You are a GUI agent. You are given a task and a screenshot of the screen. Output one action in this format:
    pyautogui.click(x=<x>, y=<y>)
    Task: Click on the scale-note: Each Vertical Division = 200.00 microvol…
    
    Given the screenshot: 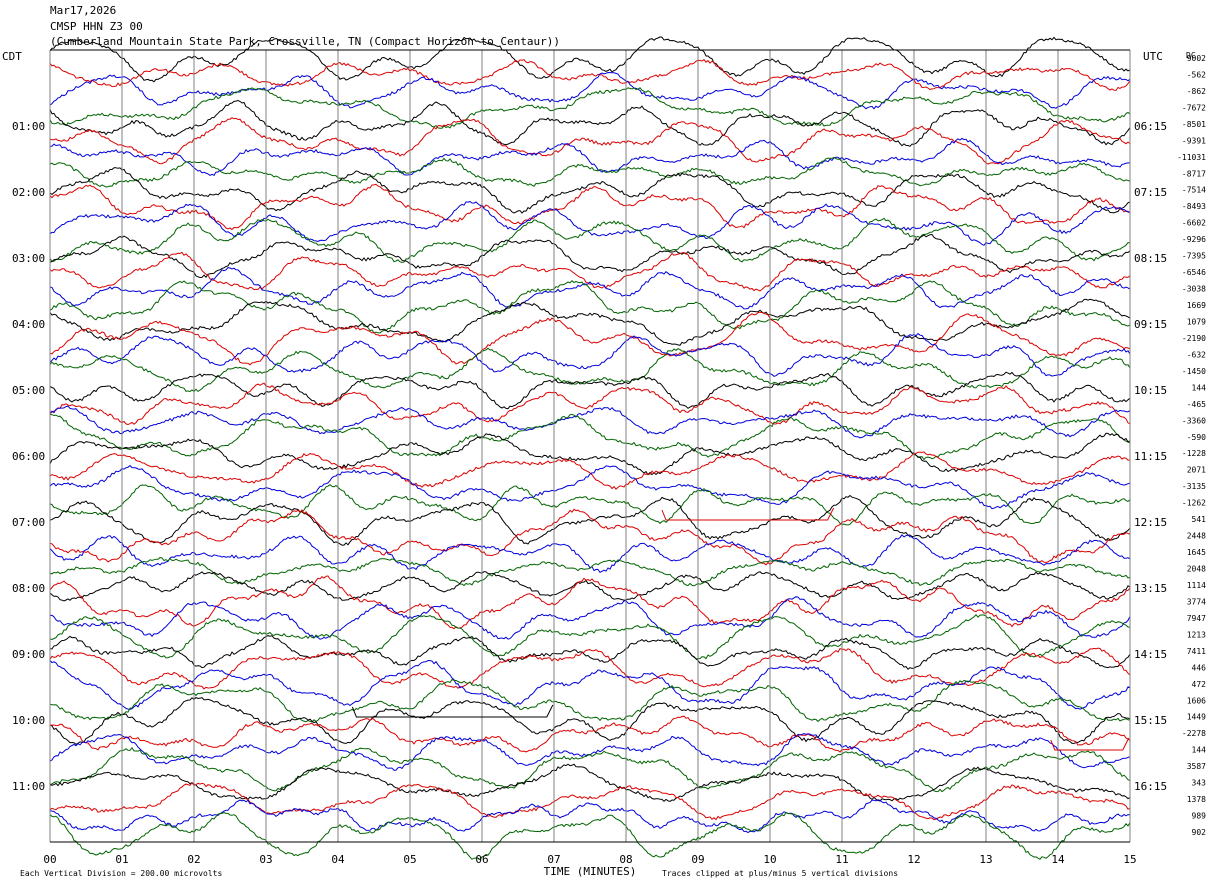 What is the action you would take?
    pyautogui.click(x=121, y=873)
    